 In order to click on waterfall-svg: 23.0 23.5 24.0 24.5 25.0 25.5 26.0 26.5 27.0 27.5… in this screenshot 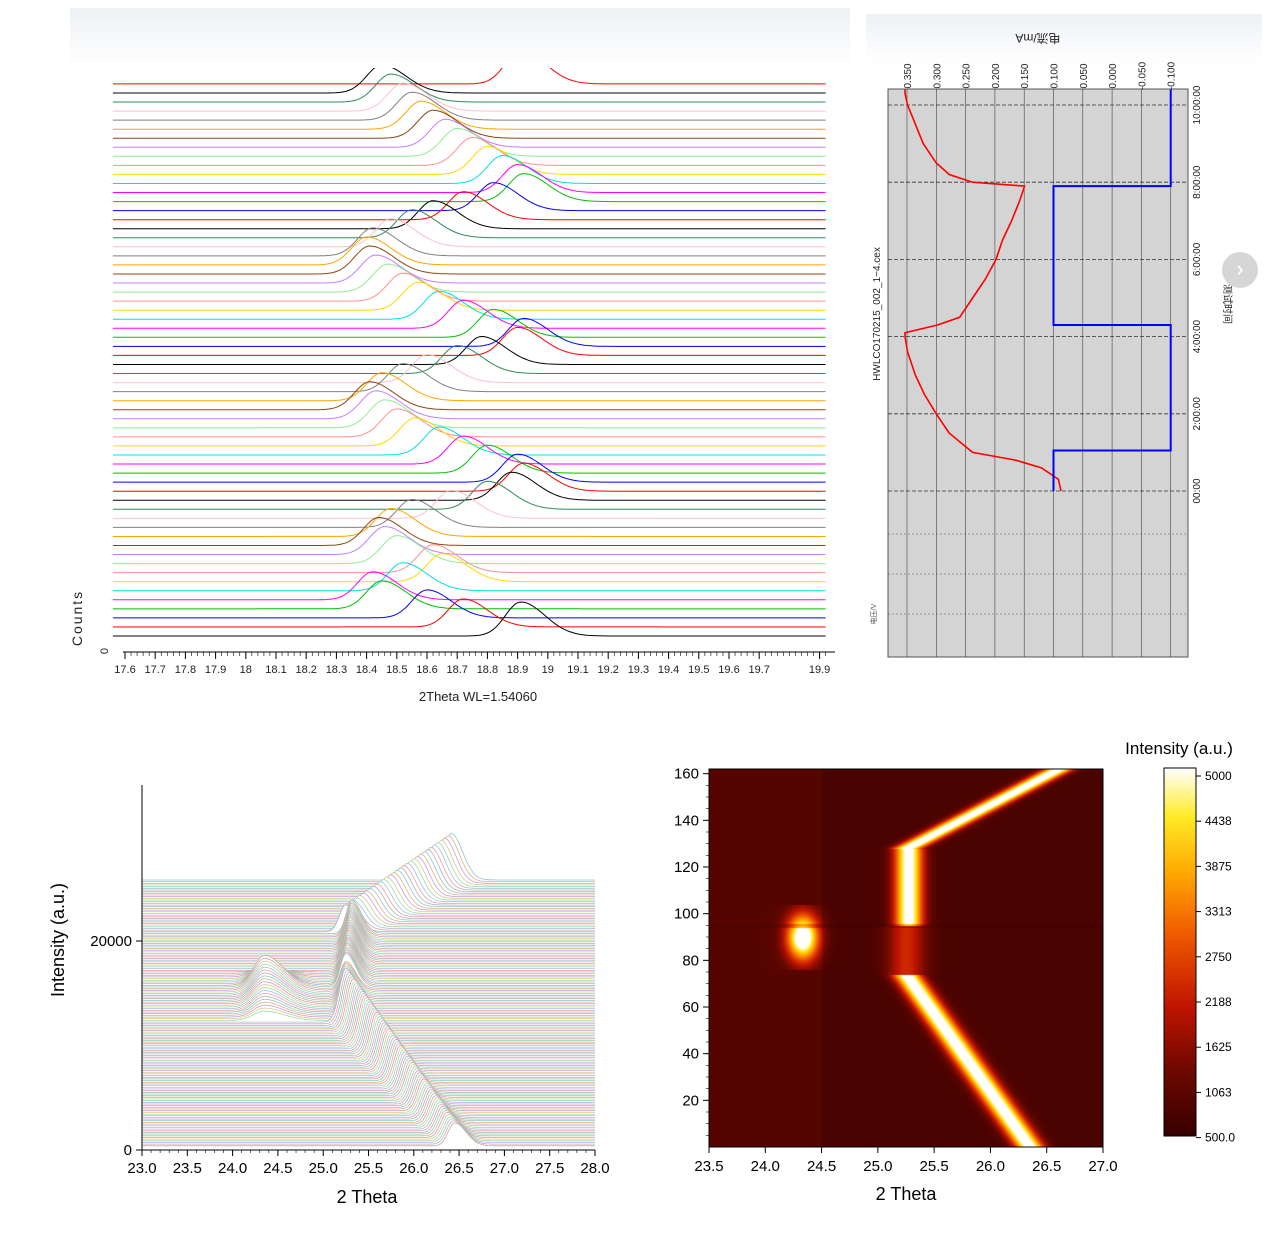, I will do `click(329, 996)`.